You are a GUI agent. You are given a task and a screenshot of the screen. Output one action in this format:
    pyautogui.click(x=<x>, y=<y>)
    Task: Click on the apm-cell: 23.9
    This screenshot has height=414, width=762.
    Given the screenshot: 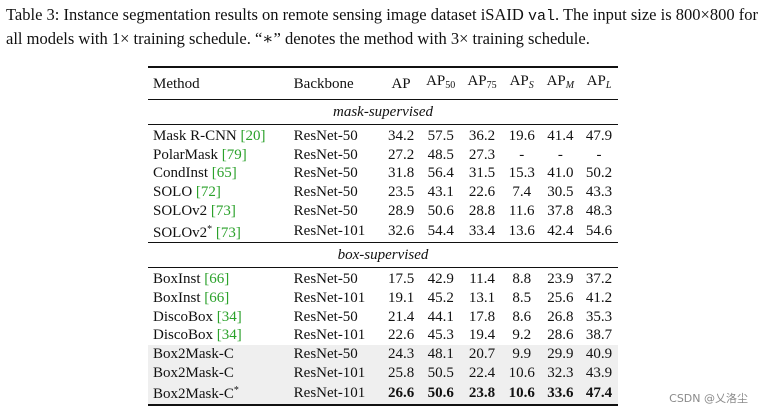 What is the action you would take?
    pyautogui.click(x=560, y=279)
    